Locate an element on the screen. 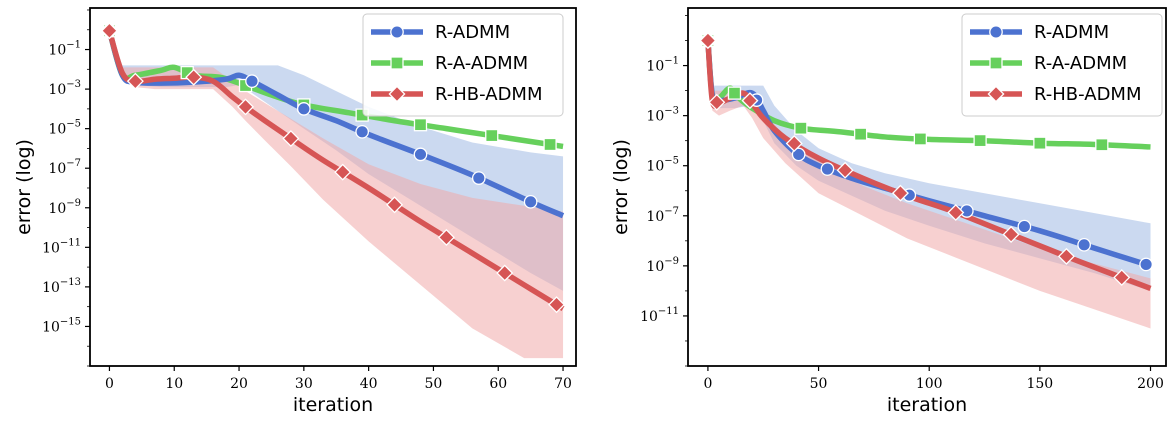  x-tick-label: 200 is located at coordinates (1150, 384).